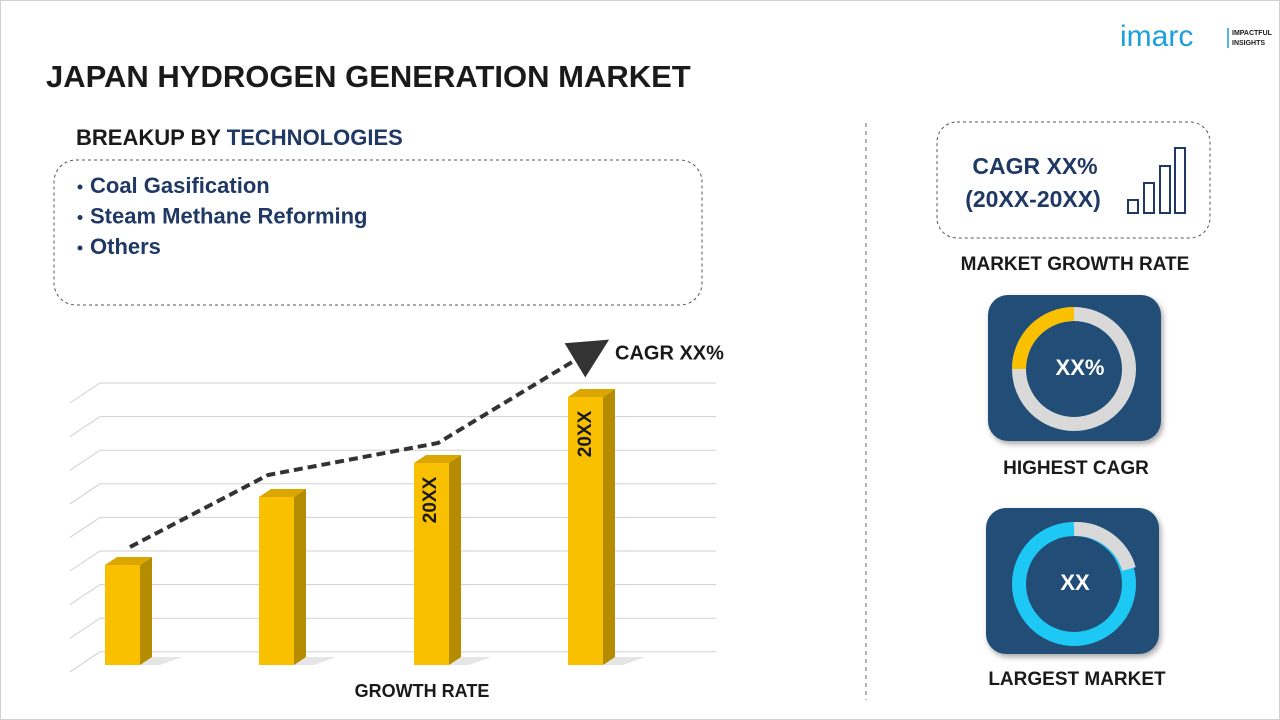  What do you see at coordinates (1252, 33) in the screenshot?
I see `logo-tagline: IMPACTFUL` at bounding box center [1252, 33].